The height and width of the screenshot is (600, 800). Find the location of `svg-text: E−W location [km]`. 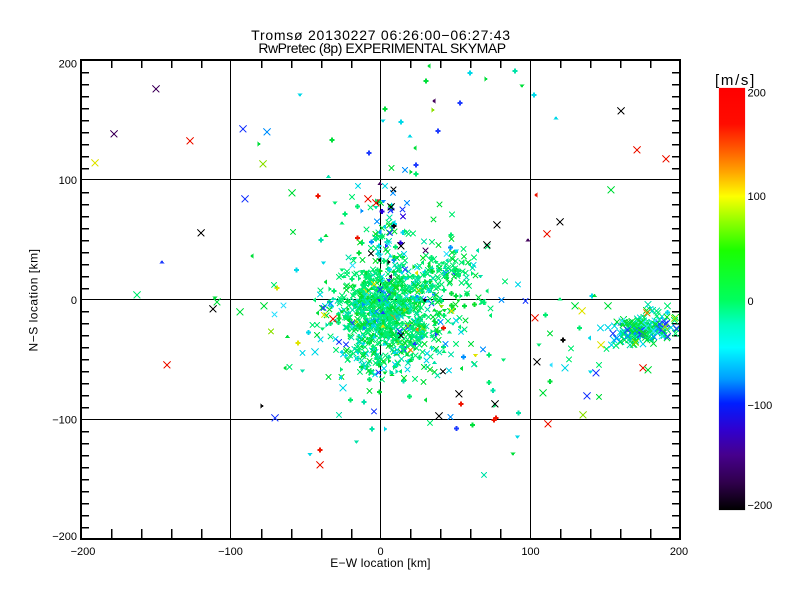

svg-text: E−W location [km] is located at coordinates (380, 563).